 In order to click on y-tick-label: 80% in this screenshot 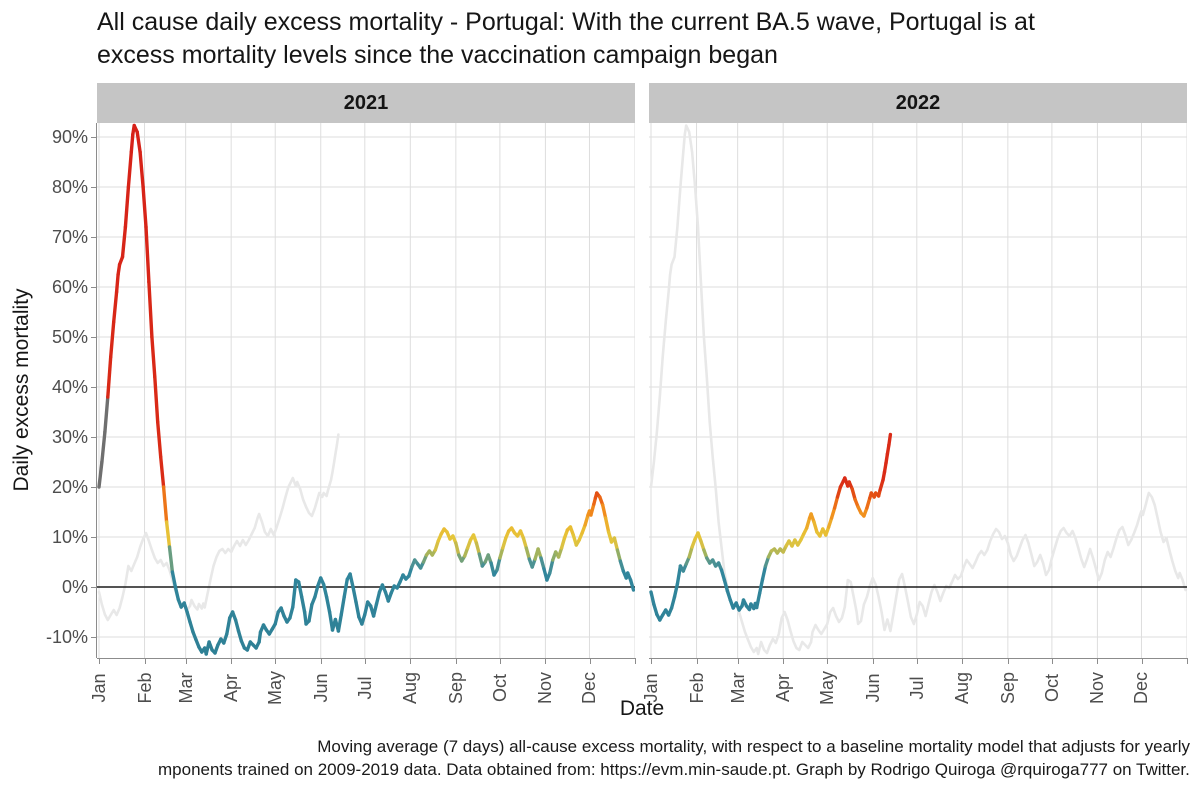, I will do `click(69, 187)`.